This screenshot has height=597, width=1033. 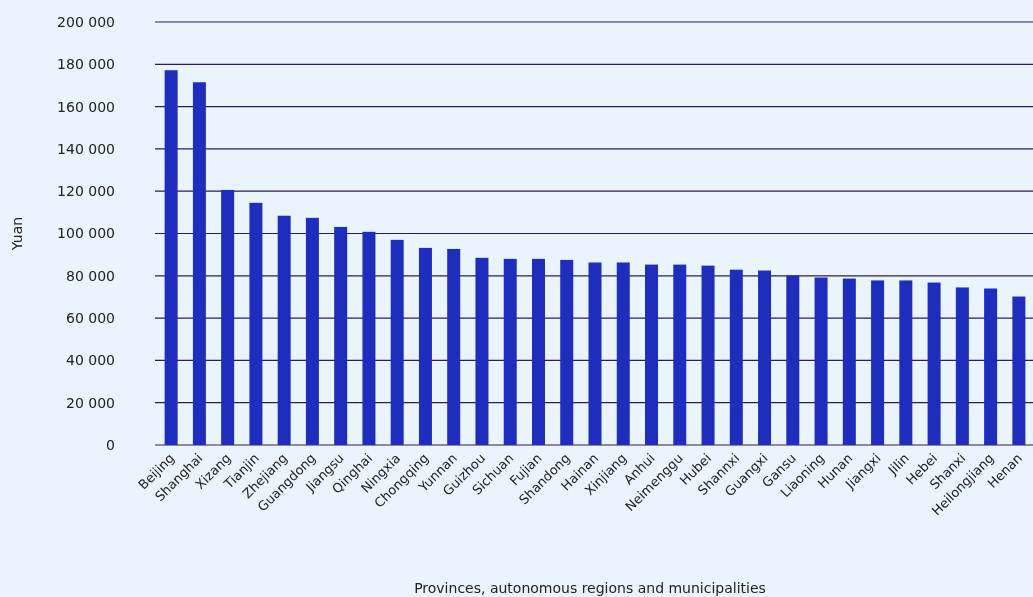 What do you see at coordinates (86, 106) in the screenshot?
I see `y-tick-label: 160 000` at bounding box center [86, 106].